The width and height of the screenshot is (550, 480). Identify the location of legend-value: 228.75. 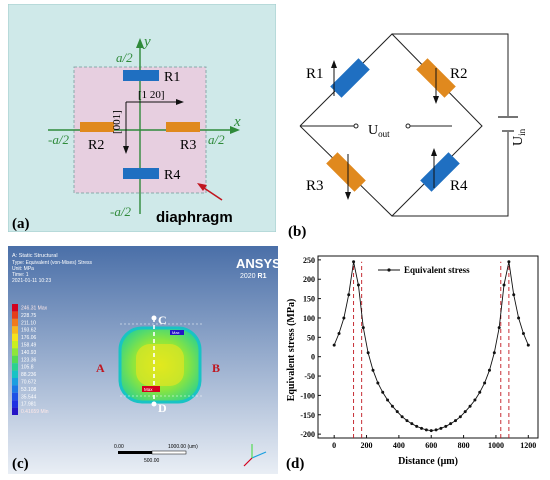
(29, 316).